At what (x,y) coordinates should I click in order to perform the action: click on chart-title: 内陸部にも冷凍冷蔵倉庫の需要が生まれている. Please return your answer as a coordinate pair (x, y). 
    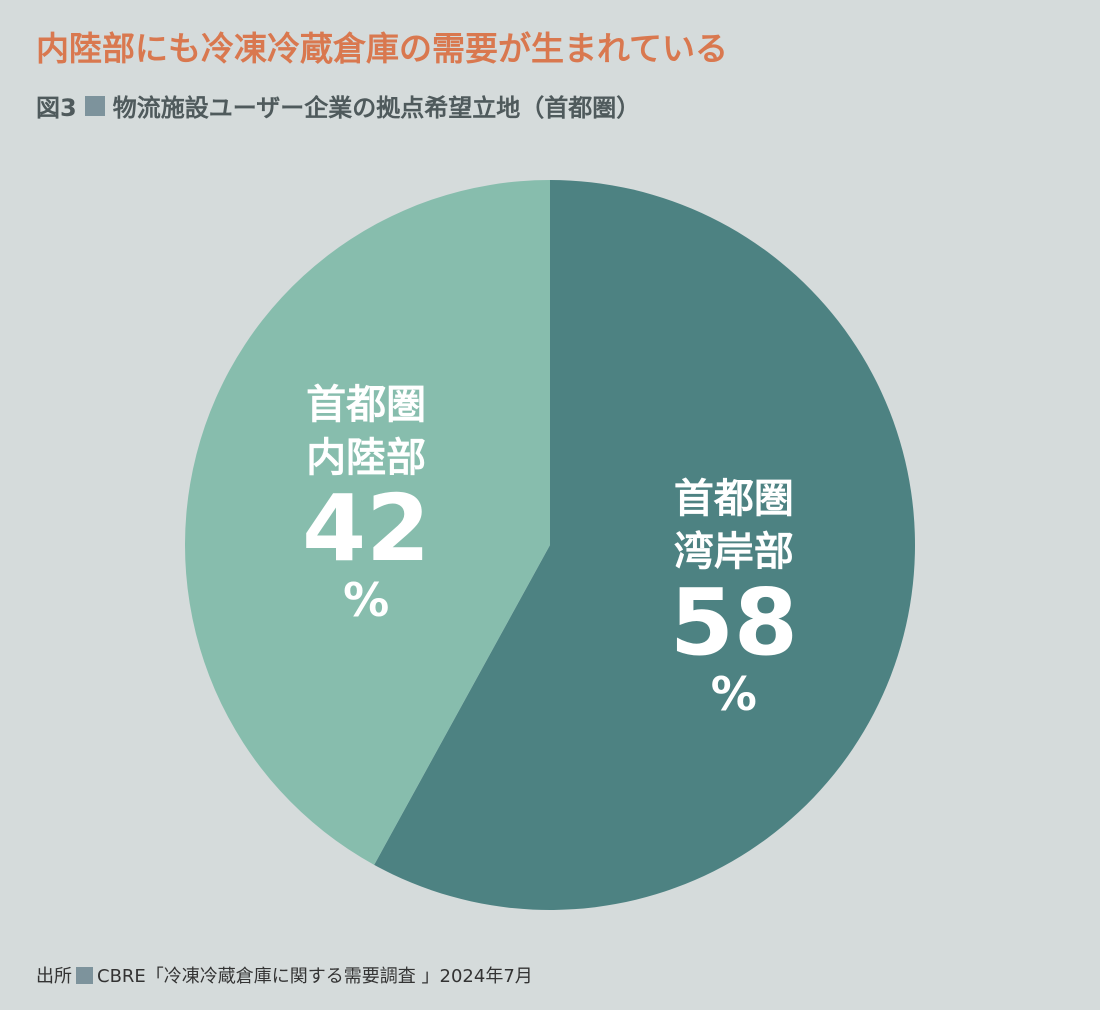
    Looking at the image, I should click on (382, 48).